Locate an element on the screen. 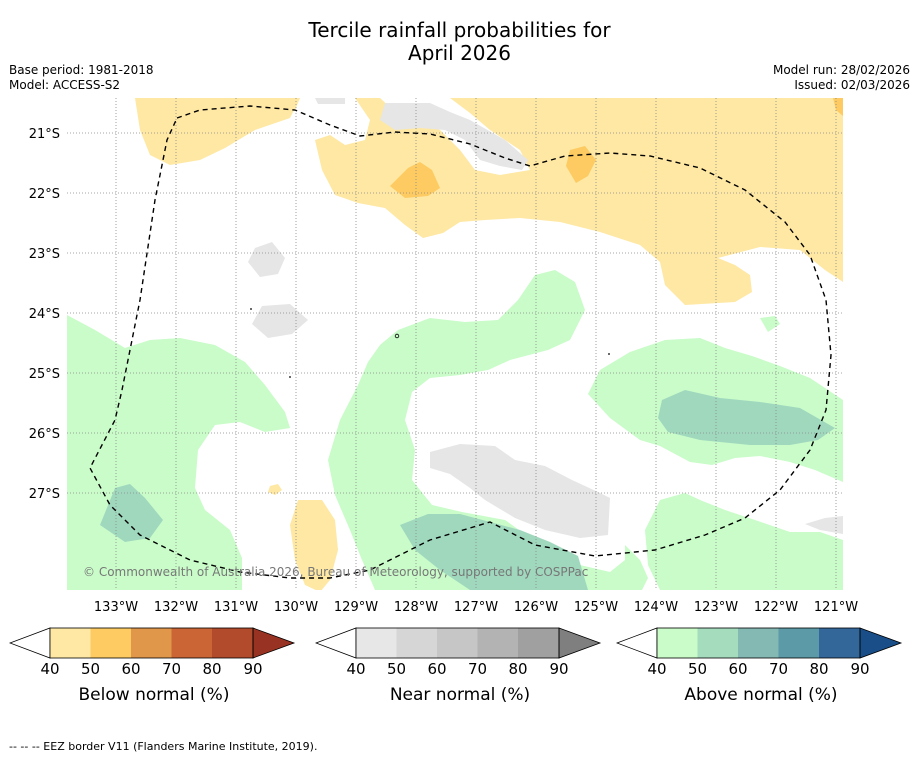 The width and height of the screenshot is (919, 758). above-tick-70: 70 is located at coordinates (778, 669).